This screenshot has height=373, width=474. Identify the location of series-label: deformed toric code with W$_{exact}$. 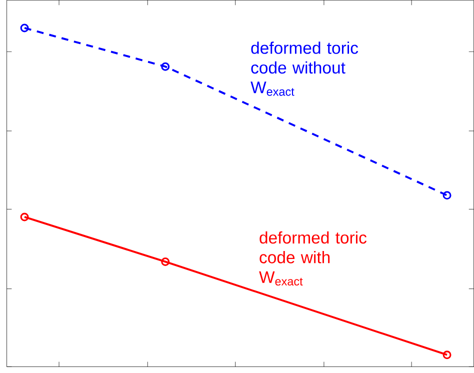
(312, 258).